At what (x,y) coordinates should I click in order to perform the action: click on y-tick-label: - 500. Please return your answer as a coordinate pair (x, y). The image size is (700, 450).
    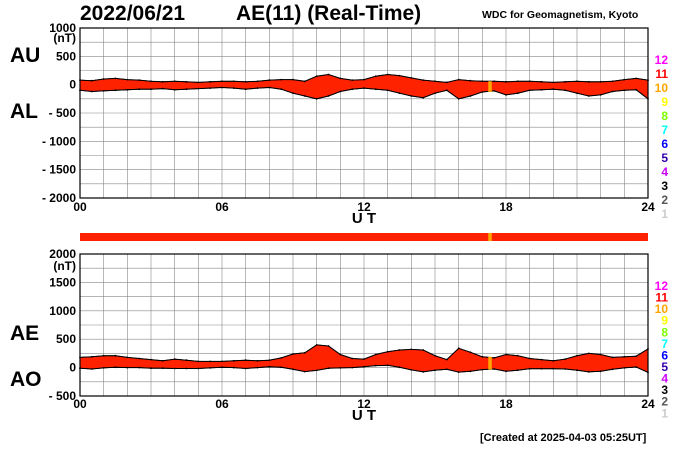
    Looking at the image, I should click on (63, 396).